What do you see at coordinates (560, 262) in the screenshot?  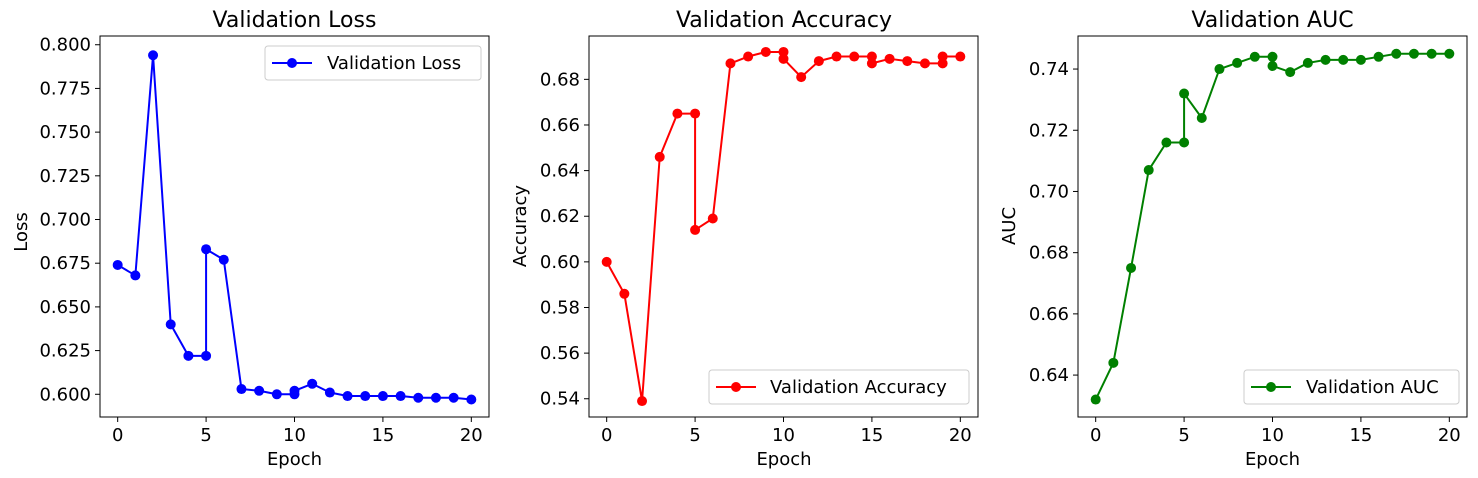 I see `y-tick-label: 0.60` at bounding box center [560, 262].